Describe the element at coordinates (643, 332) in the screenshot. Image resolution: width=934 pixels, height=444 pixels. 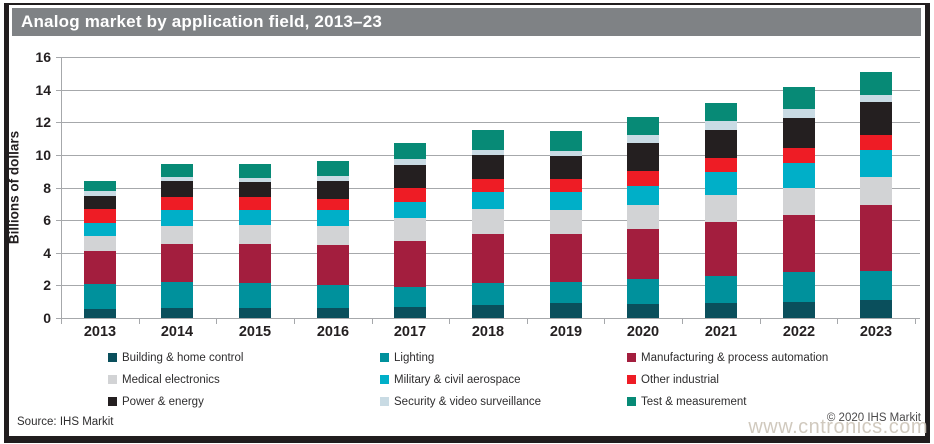
I see `x-axis-label: 2020` at that location.